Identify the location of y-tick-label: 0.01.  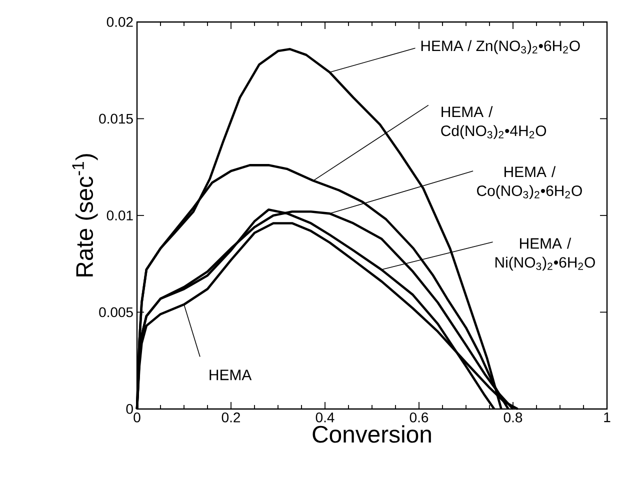
(119, 215).